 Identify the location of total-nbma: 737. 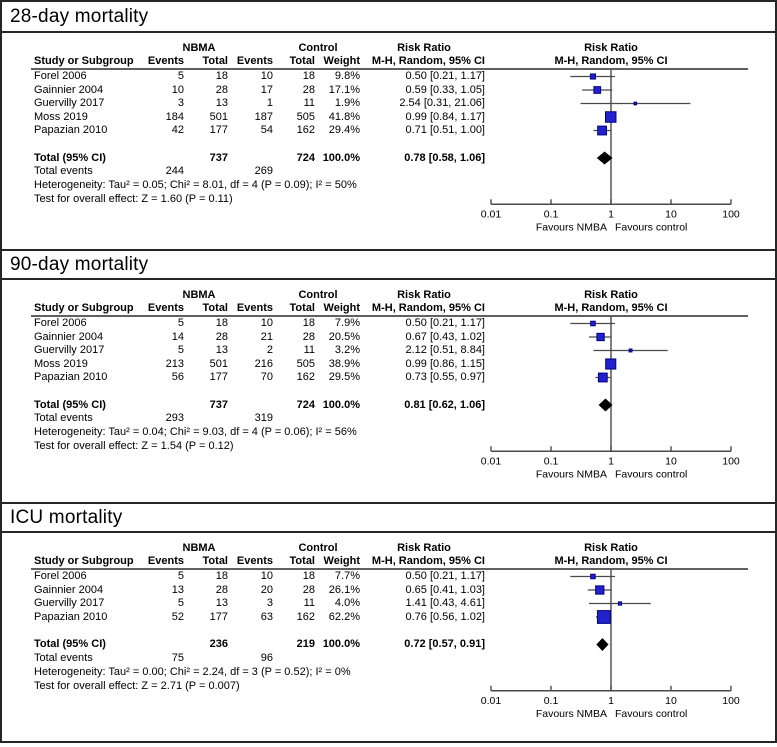
(218, 404).